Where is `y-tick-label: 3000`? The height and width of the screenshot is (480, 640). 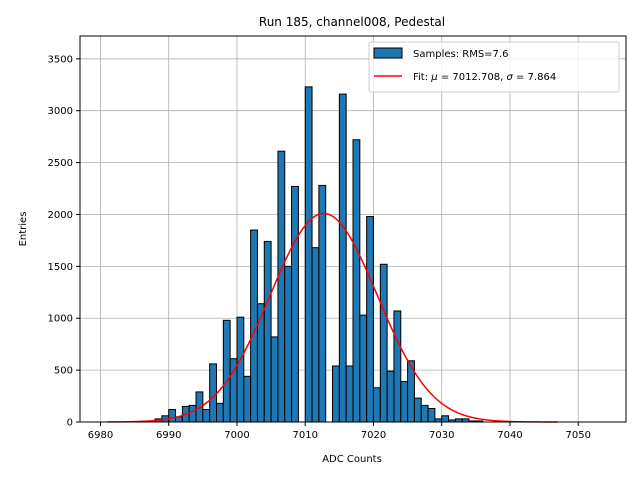 y-tick-label: 3000 is located at coordinates (60, 111).